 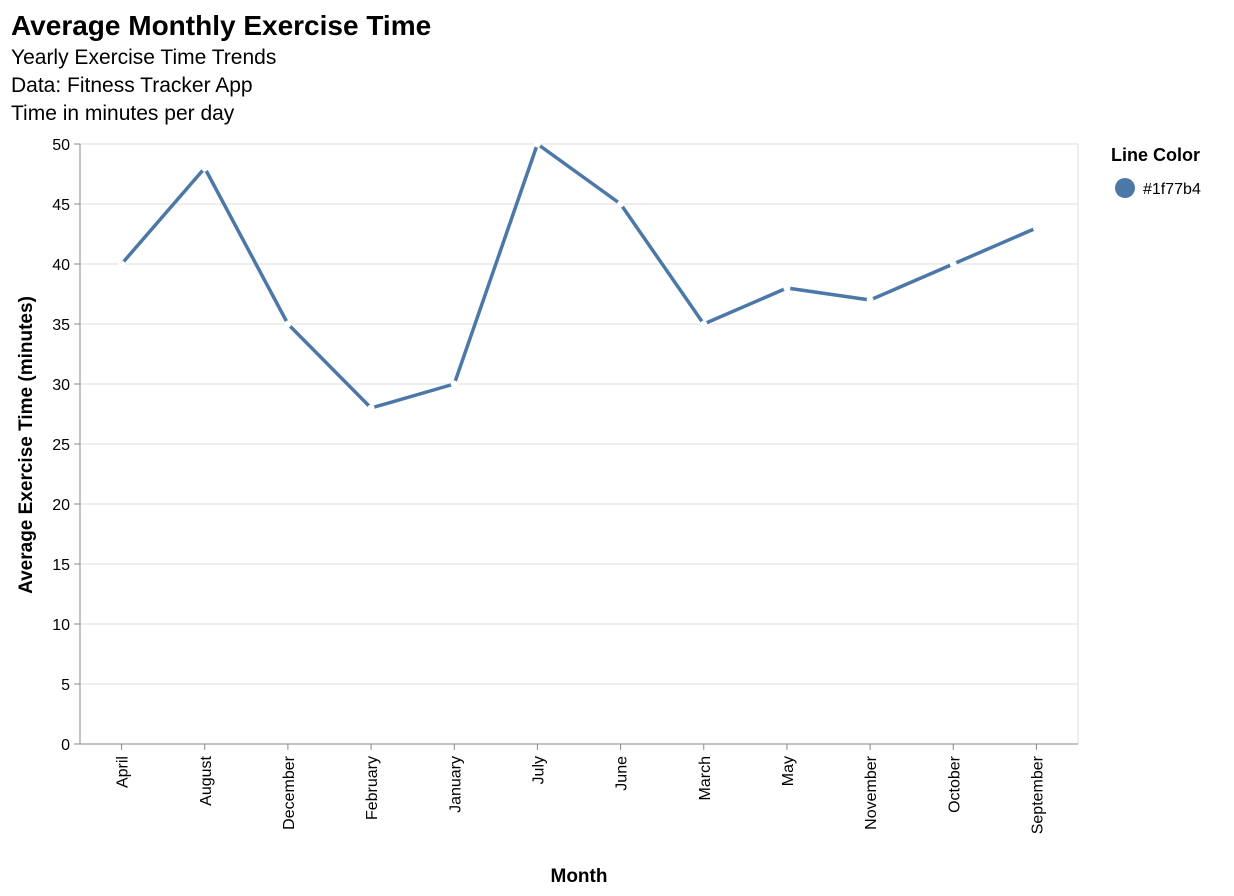 I want to click on chart-subtitle-2: Data: Fitness Tracker App, so click(x=132, y=85).